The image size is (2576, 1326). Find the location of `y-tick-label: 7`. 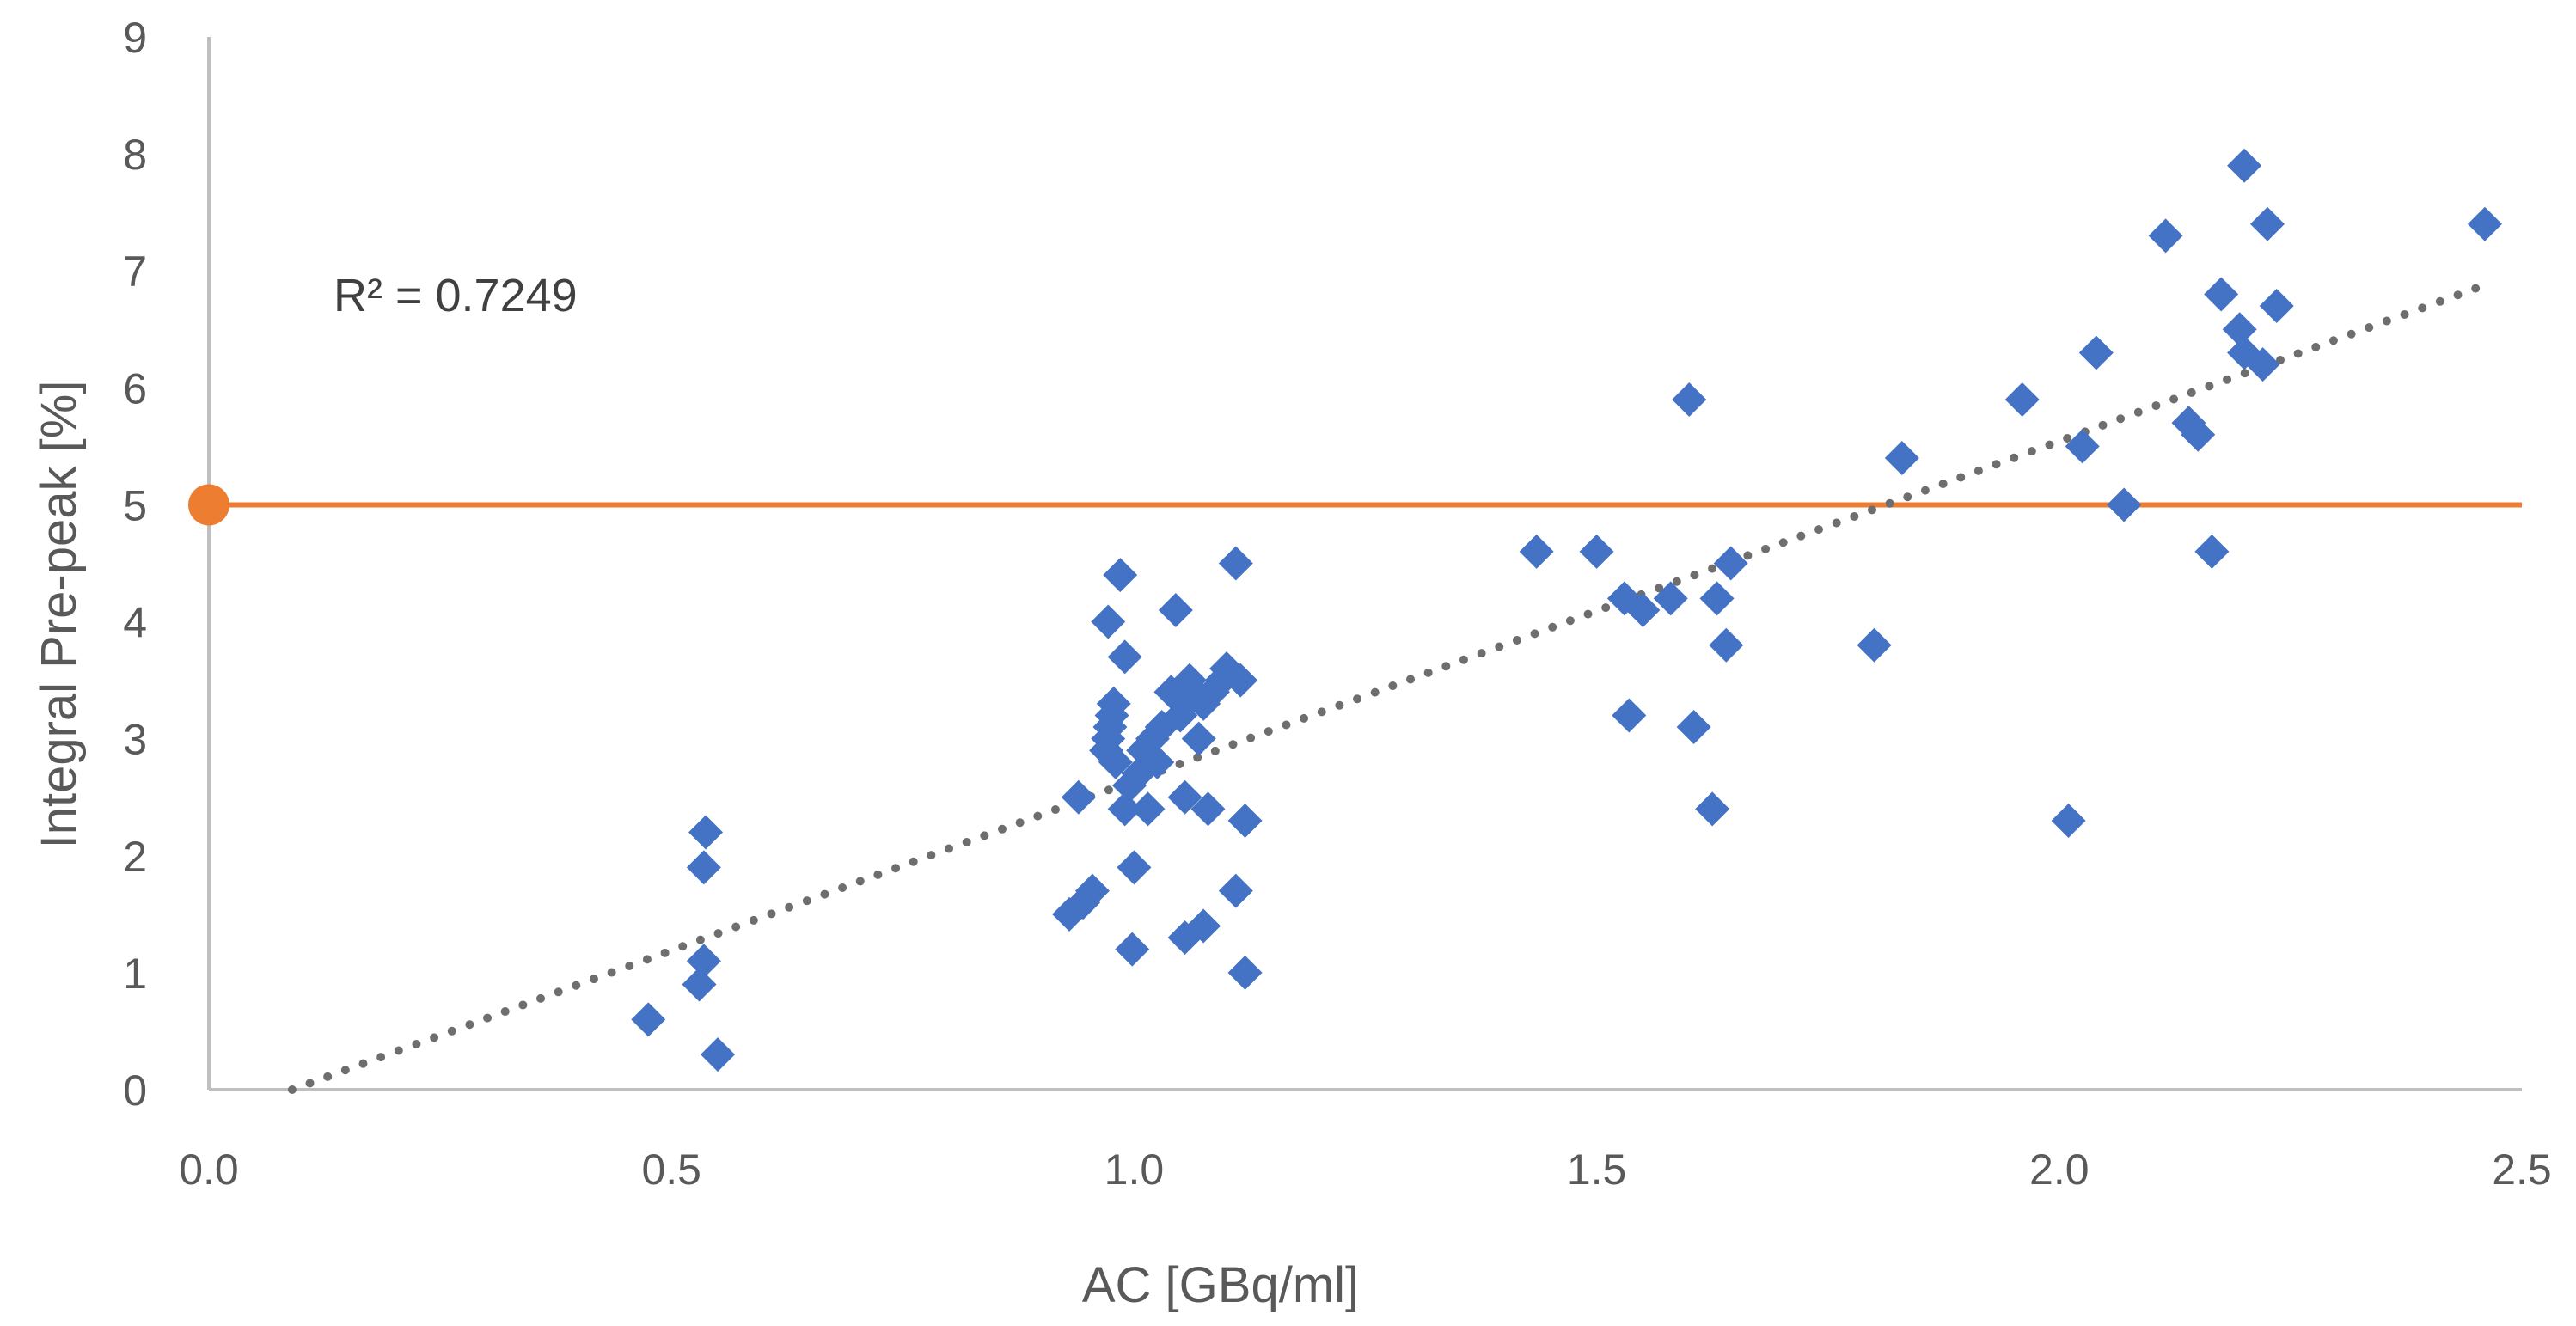

y-tick-label: 7 is located at coordinates (135, 271).